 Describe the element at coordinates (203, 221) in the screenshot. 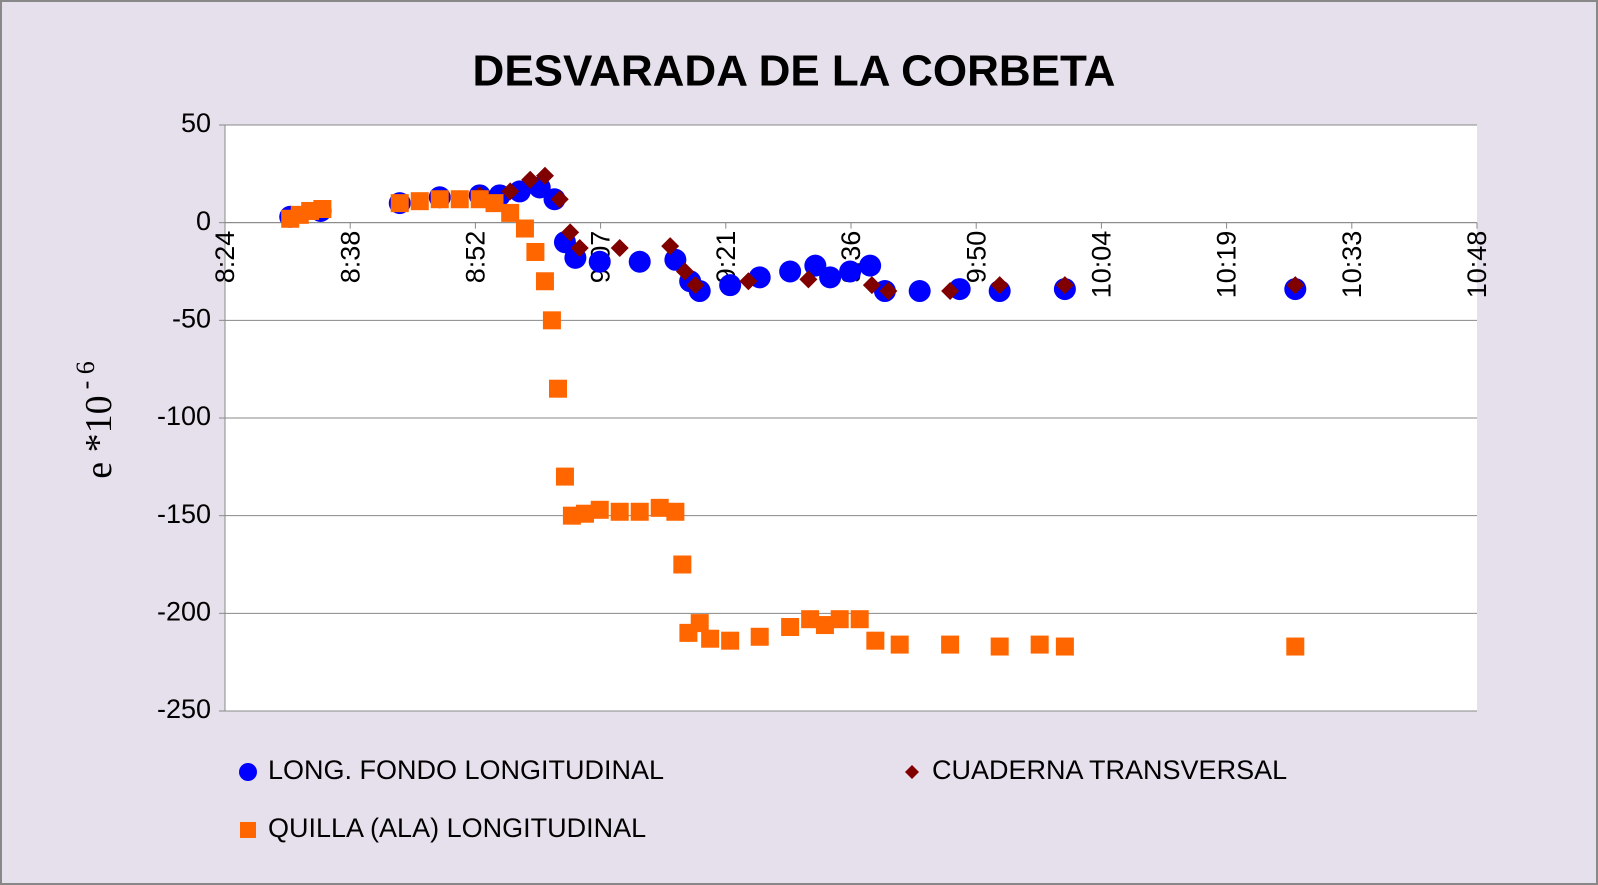

I see `y-tick-label: 0` at that location.